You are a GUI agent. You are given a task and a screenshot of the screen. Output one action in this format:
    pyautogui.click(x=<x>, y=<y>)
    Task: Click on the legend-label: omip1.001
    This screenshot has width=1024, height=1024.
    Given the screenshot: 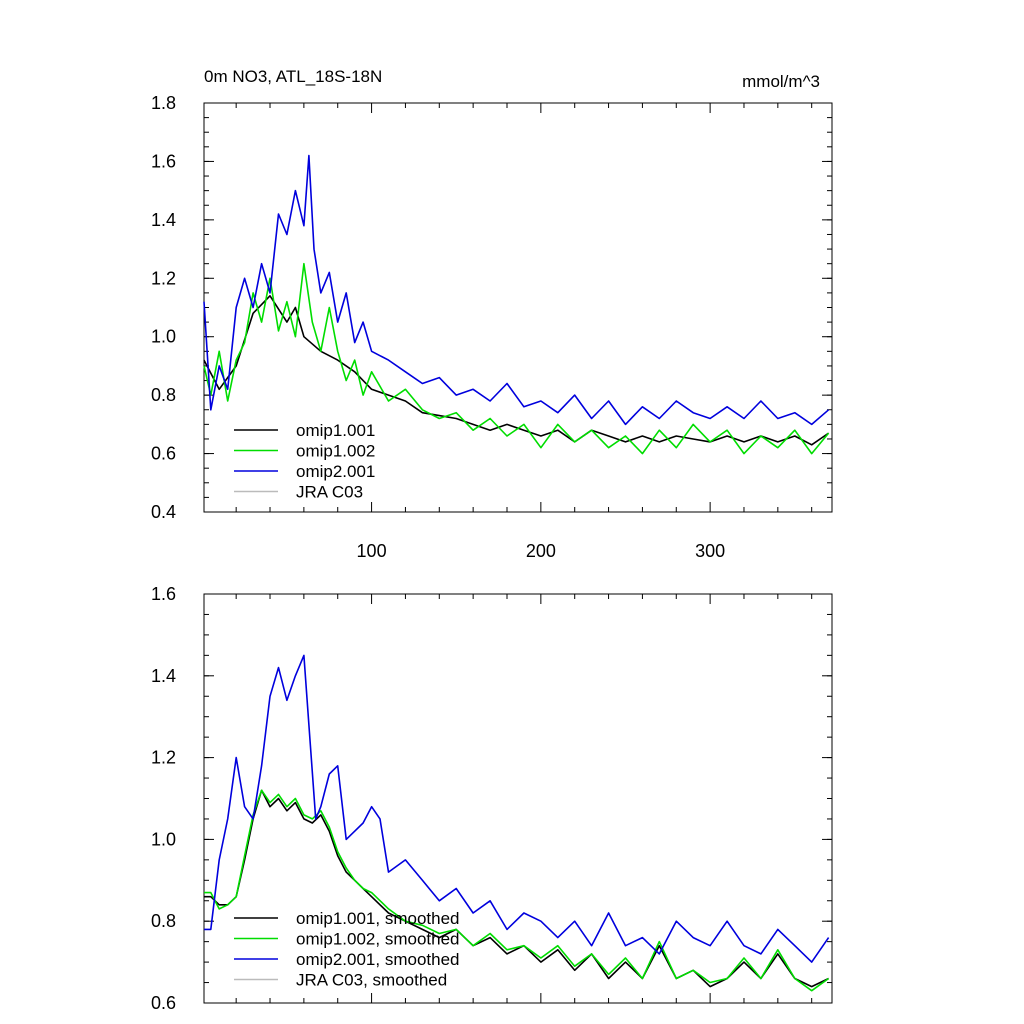 What is the action you would take?
    pyautogui.click(x=335, y=430)
    